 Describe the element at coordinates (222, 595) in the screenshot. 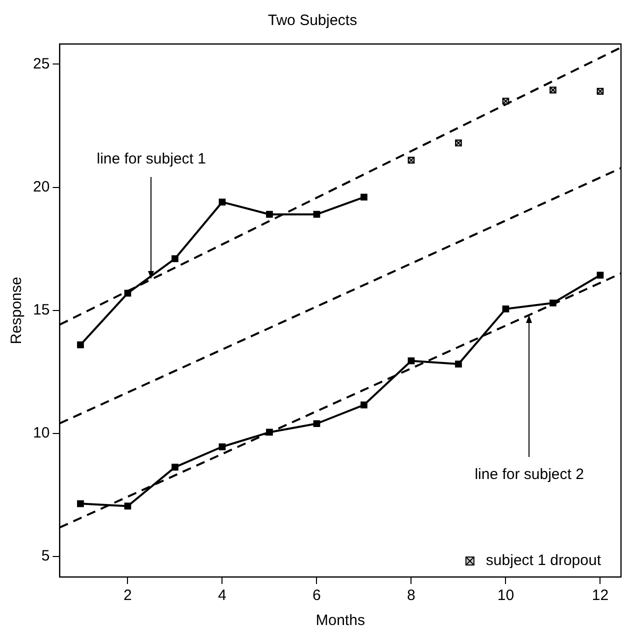

I see `x-tick-label: 4` at that location.